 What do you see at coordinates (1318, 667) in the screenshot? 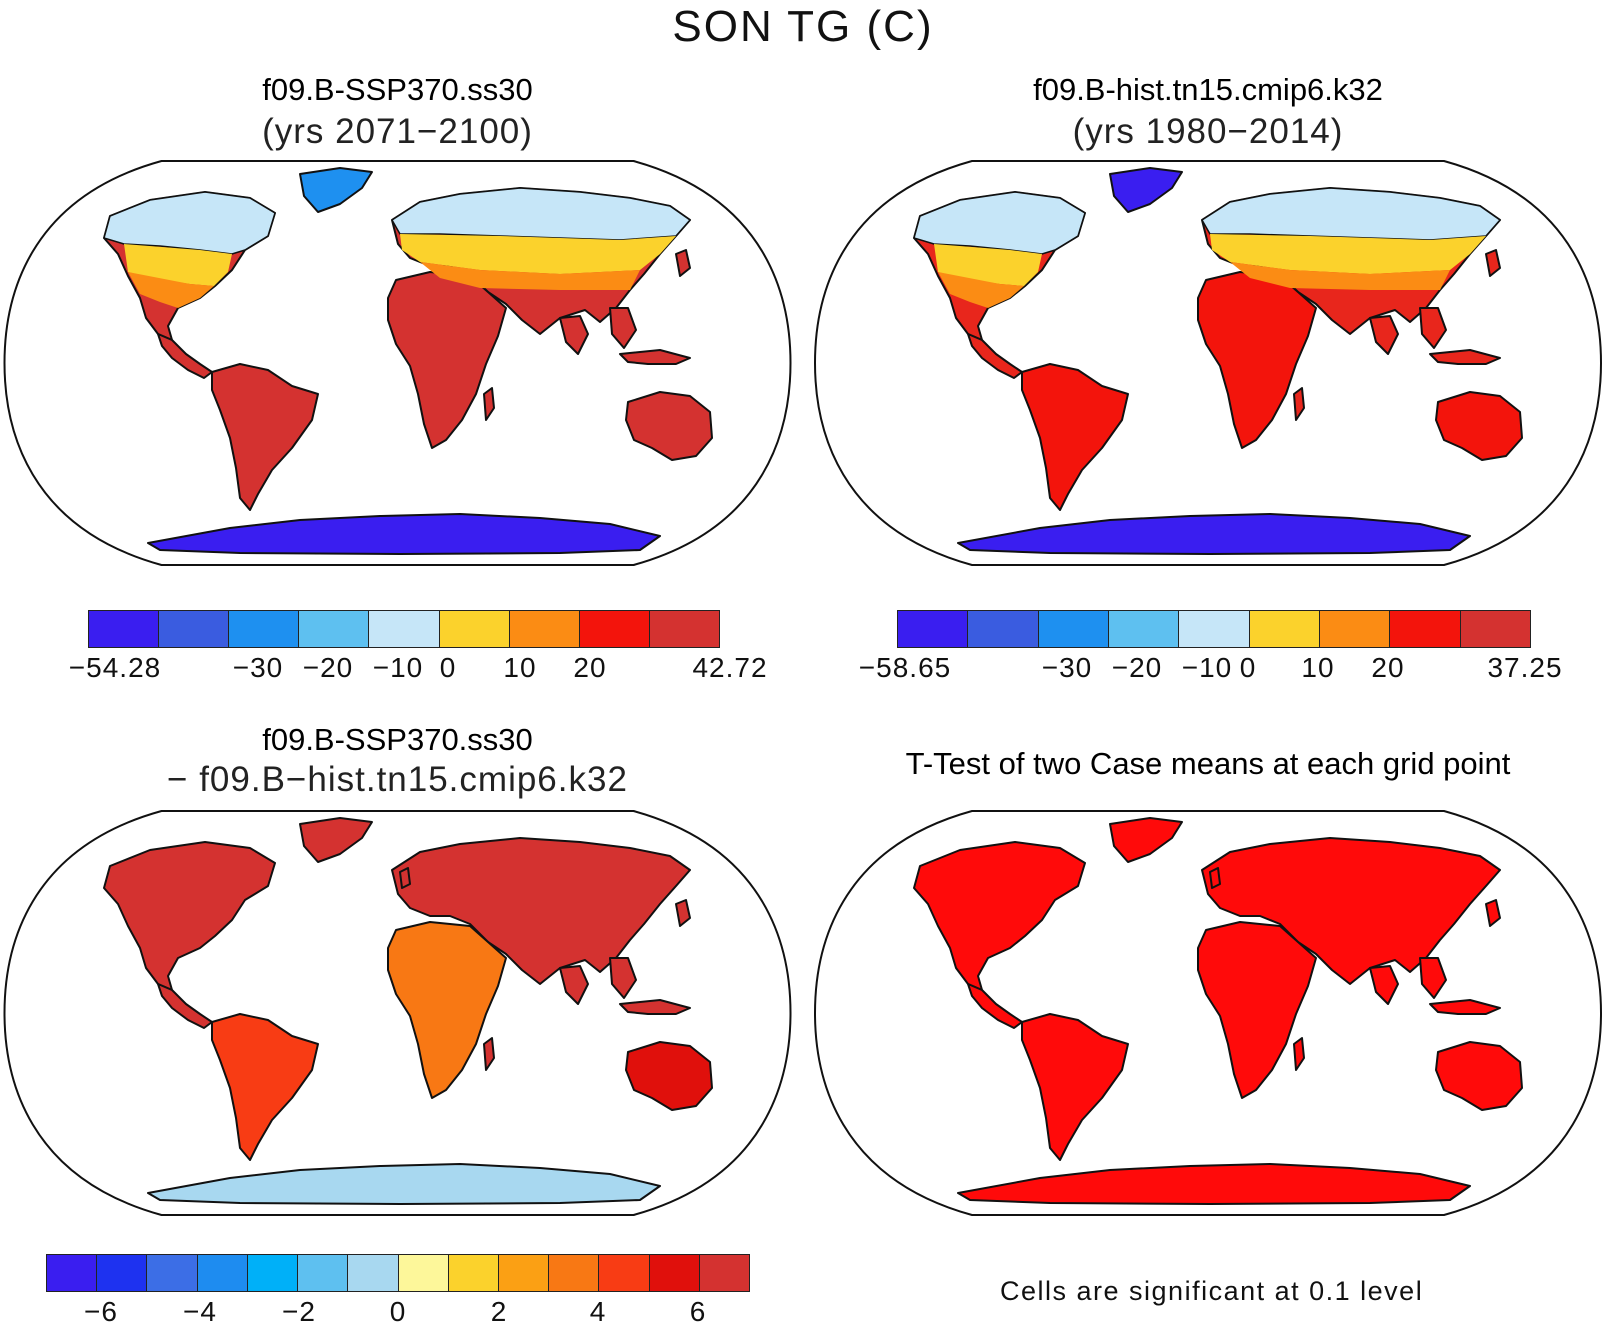
I see `colorbar-tick-label: 10` at bounding box center [1318, 667].